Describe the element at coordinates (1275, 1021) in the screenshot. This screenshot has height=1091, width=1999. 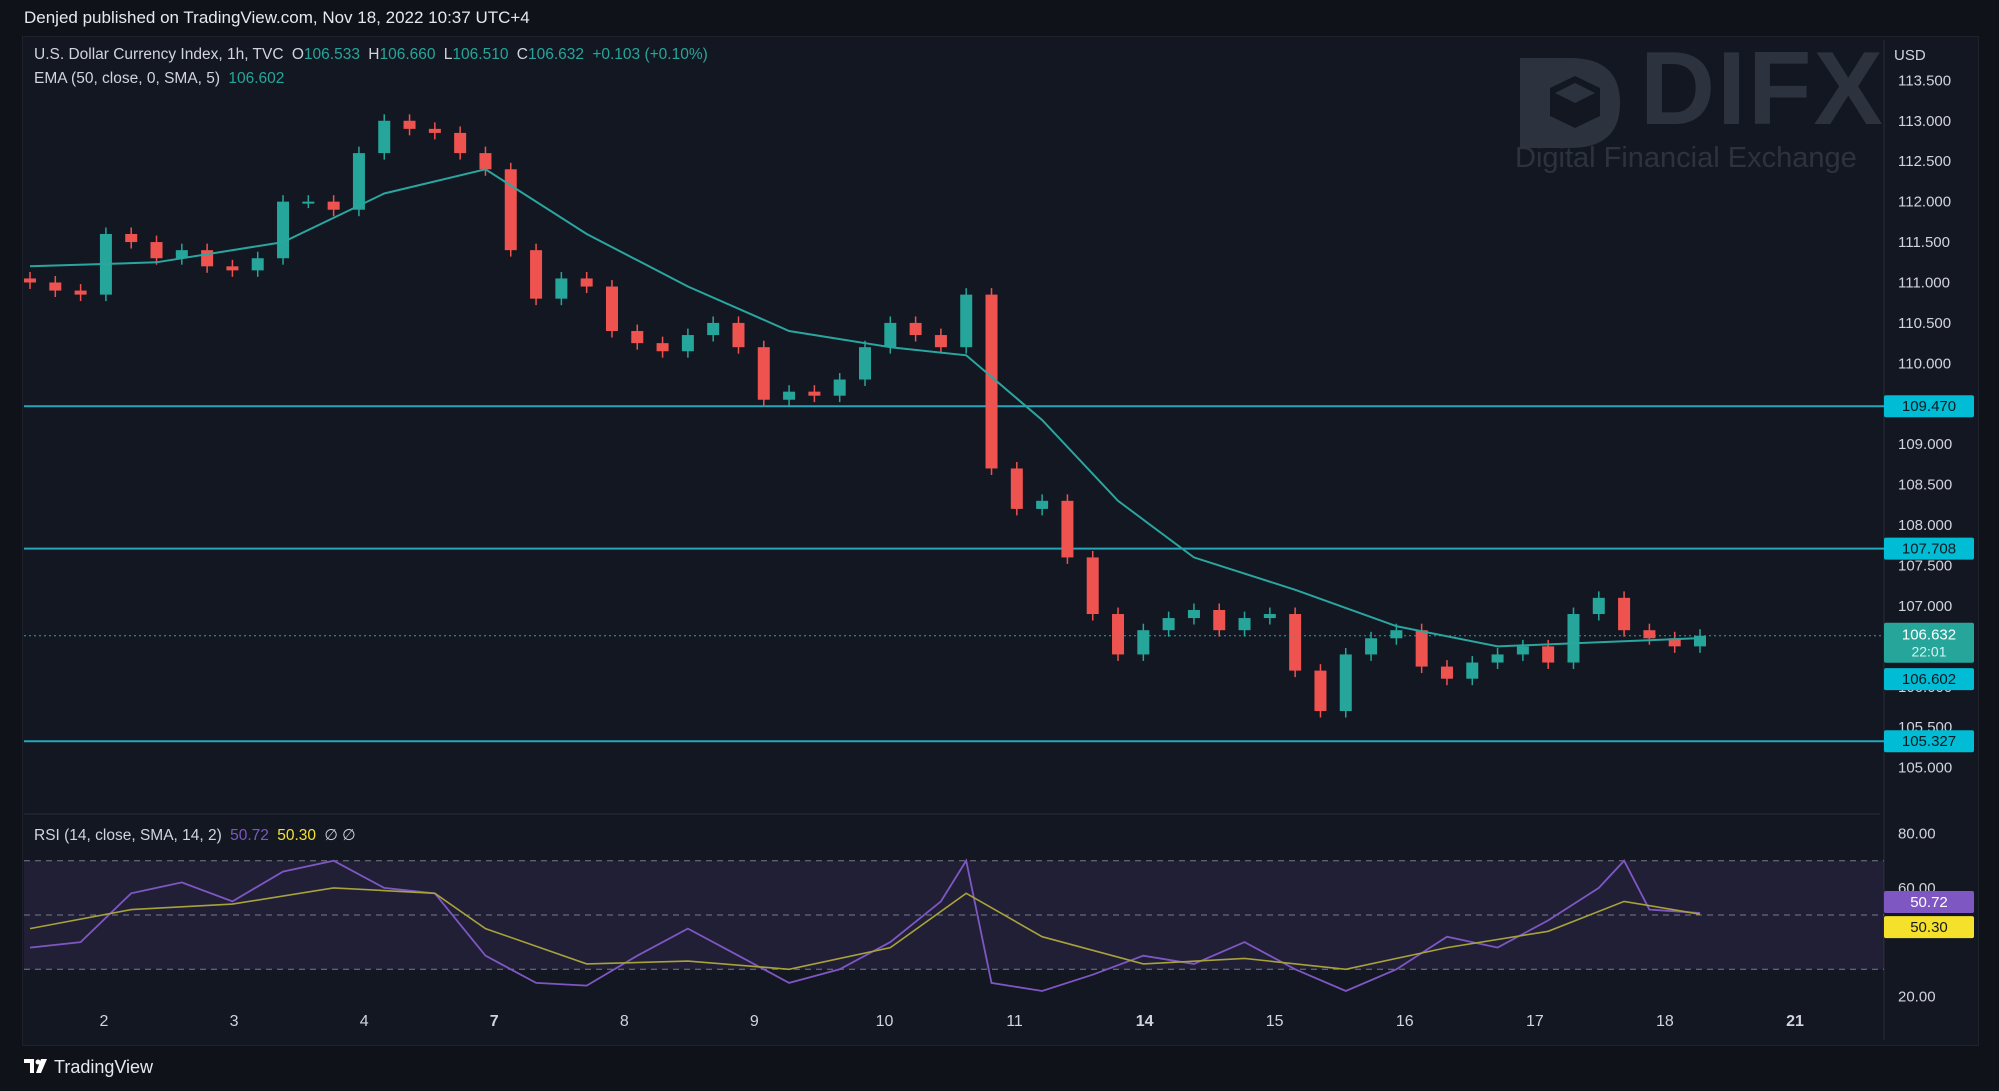
I see `time-tick-label: 15` at that location.